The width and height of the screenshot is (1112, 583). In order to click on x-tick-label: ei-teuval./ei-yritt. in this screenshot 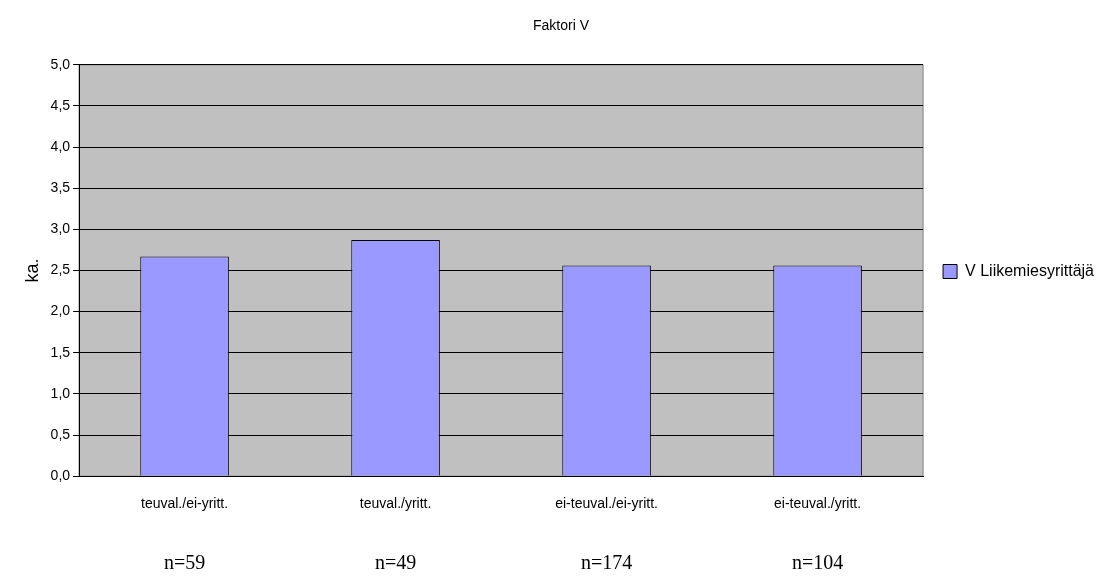, I will do `click(606, 503)`.